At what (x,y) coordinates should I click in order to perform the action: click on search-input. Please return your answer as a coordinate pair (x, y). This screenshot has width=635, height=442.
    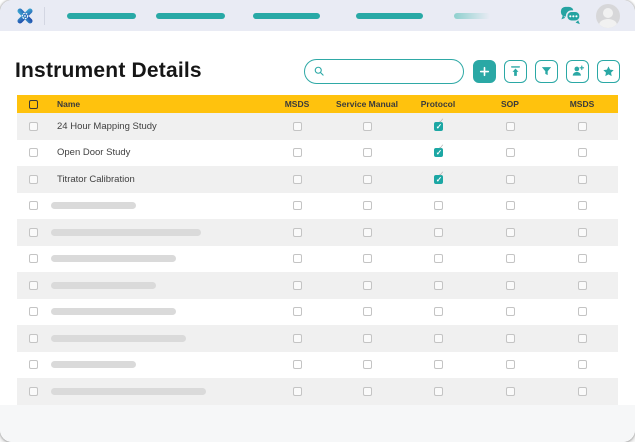
    Looking at the image, I should click on (392, 71).